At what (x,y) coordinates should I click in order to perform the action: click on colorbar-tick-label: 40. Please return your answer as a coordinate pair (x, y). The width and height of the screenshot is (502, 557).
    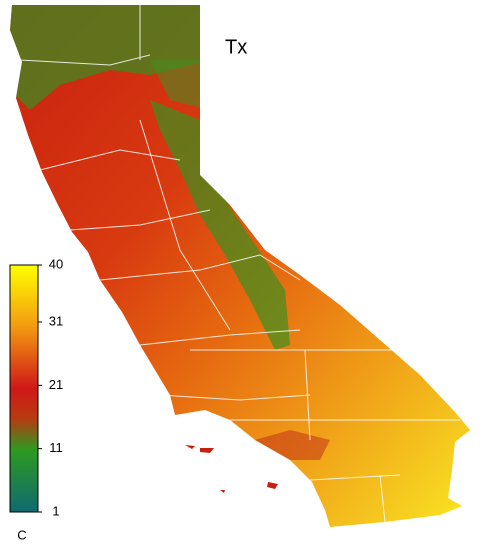
    Looking at the image, I should click on (56, 263).